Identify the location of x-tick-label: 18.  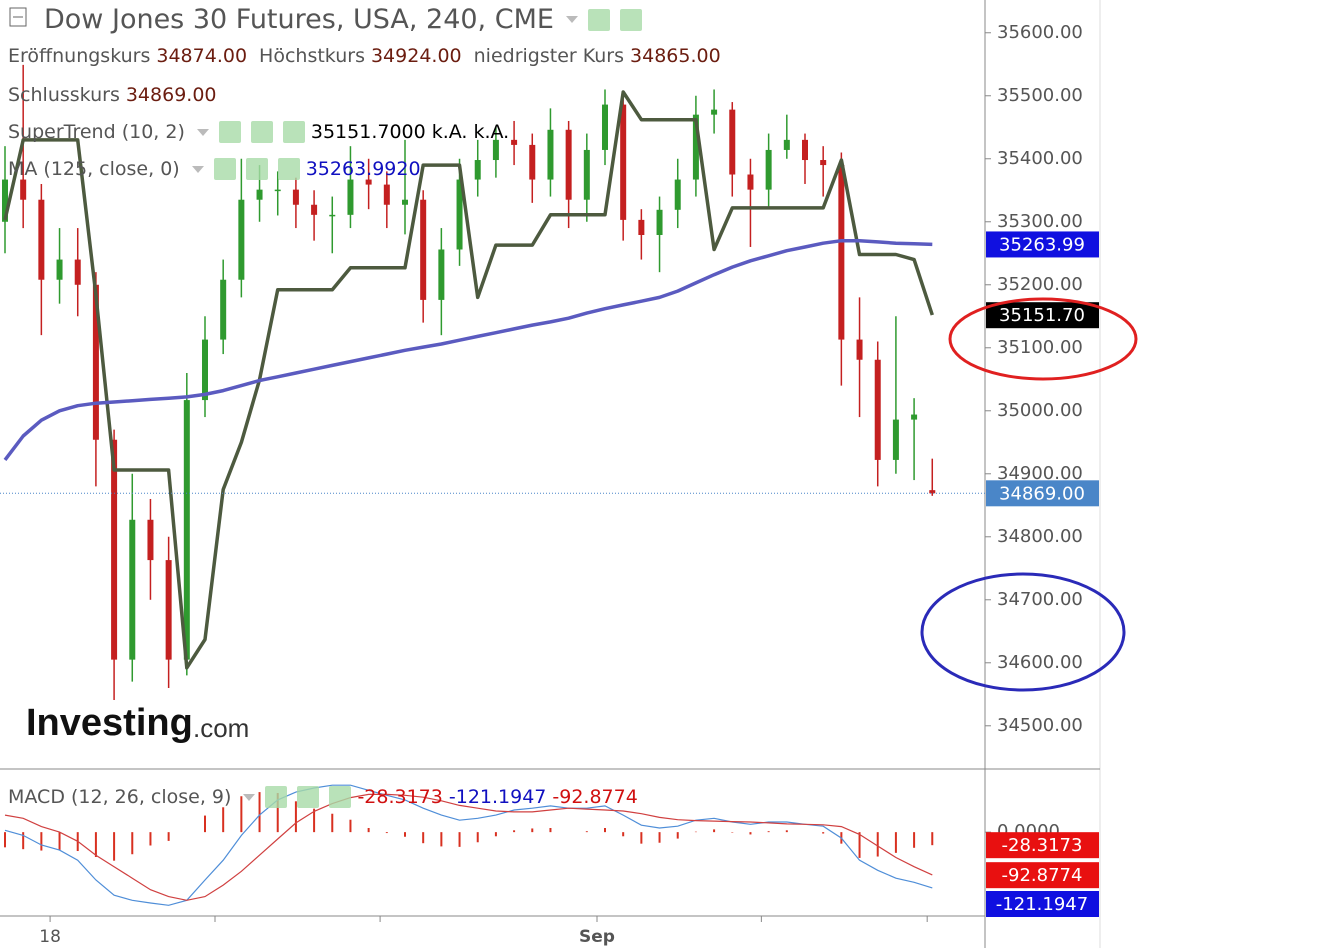
(50, 937).